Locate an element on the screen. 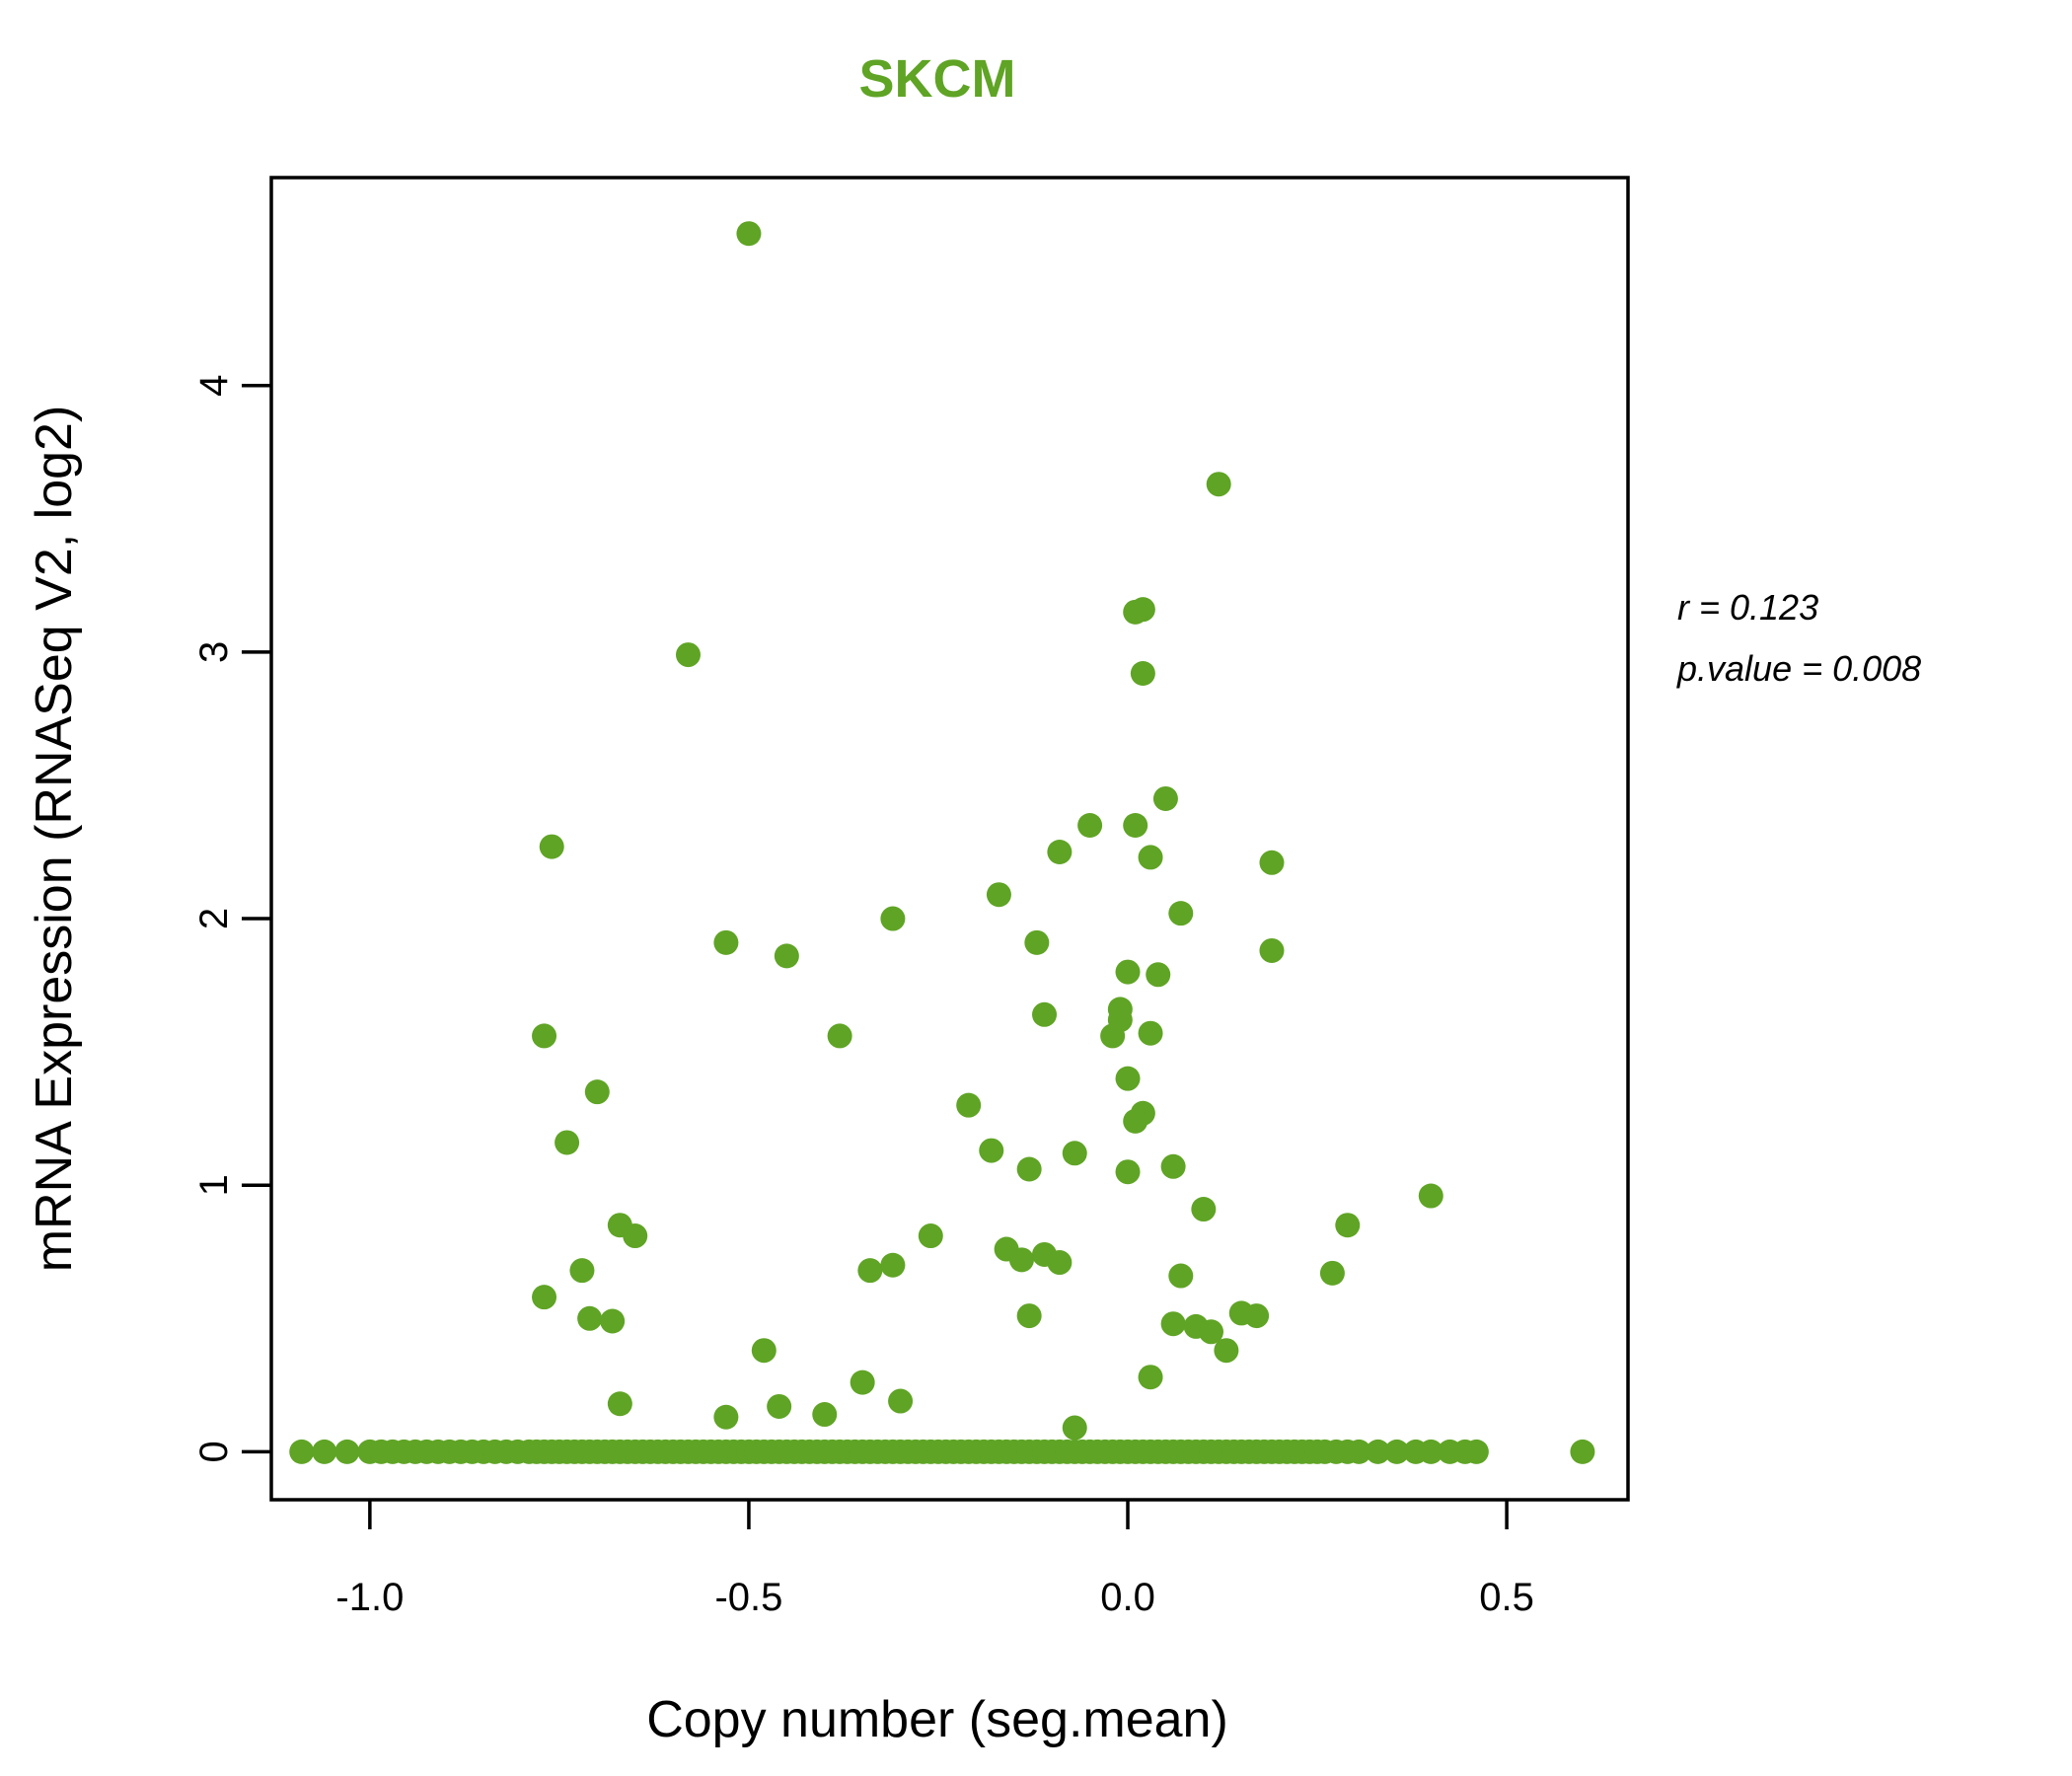 The width and height of the screenshot is (2072, 1776). correlation-annotation: r = 0.123 is located at coordinates (1748, 607).